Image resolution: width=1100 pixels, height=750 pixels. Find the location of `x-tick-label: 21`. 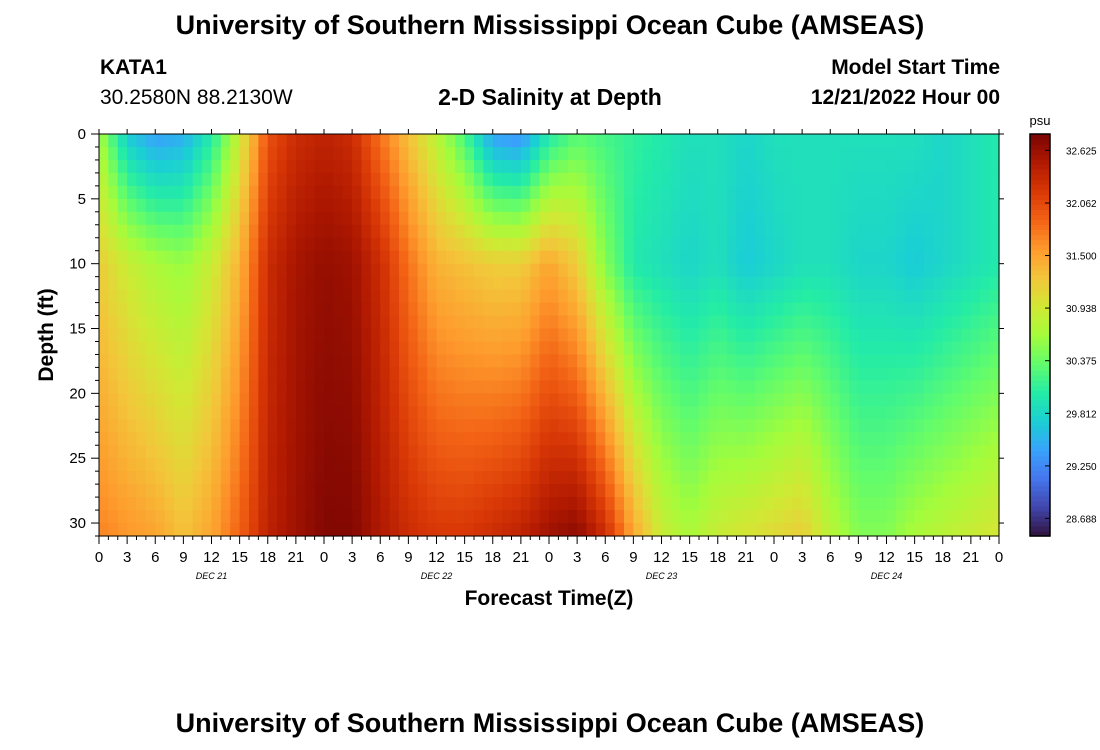

x-tick-label: 21 is located at coordinates (521, 557).